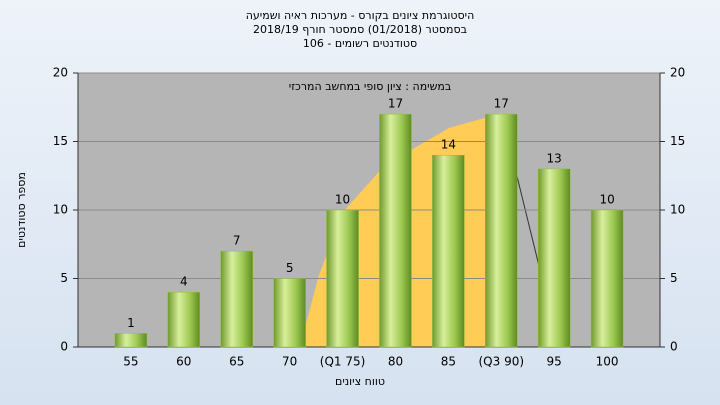  I want to click on y-tick-label: 20, so click(60, 73).